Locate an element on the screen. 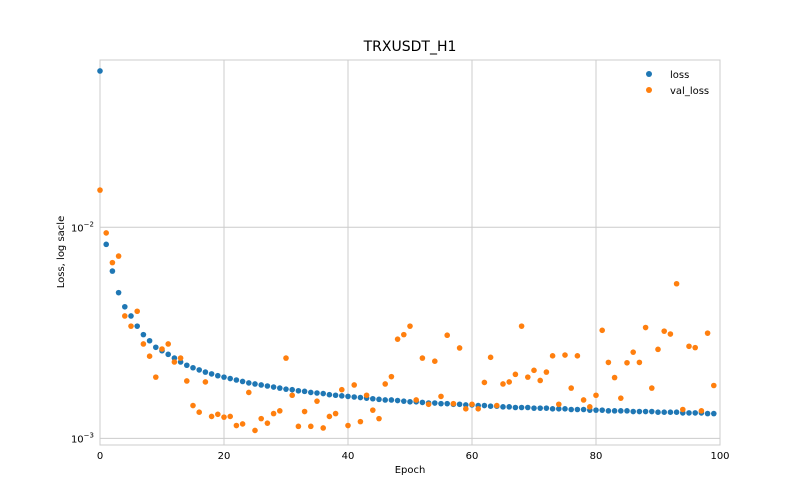  x-tick-label: 20 is located at coordinates (224, 456).